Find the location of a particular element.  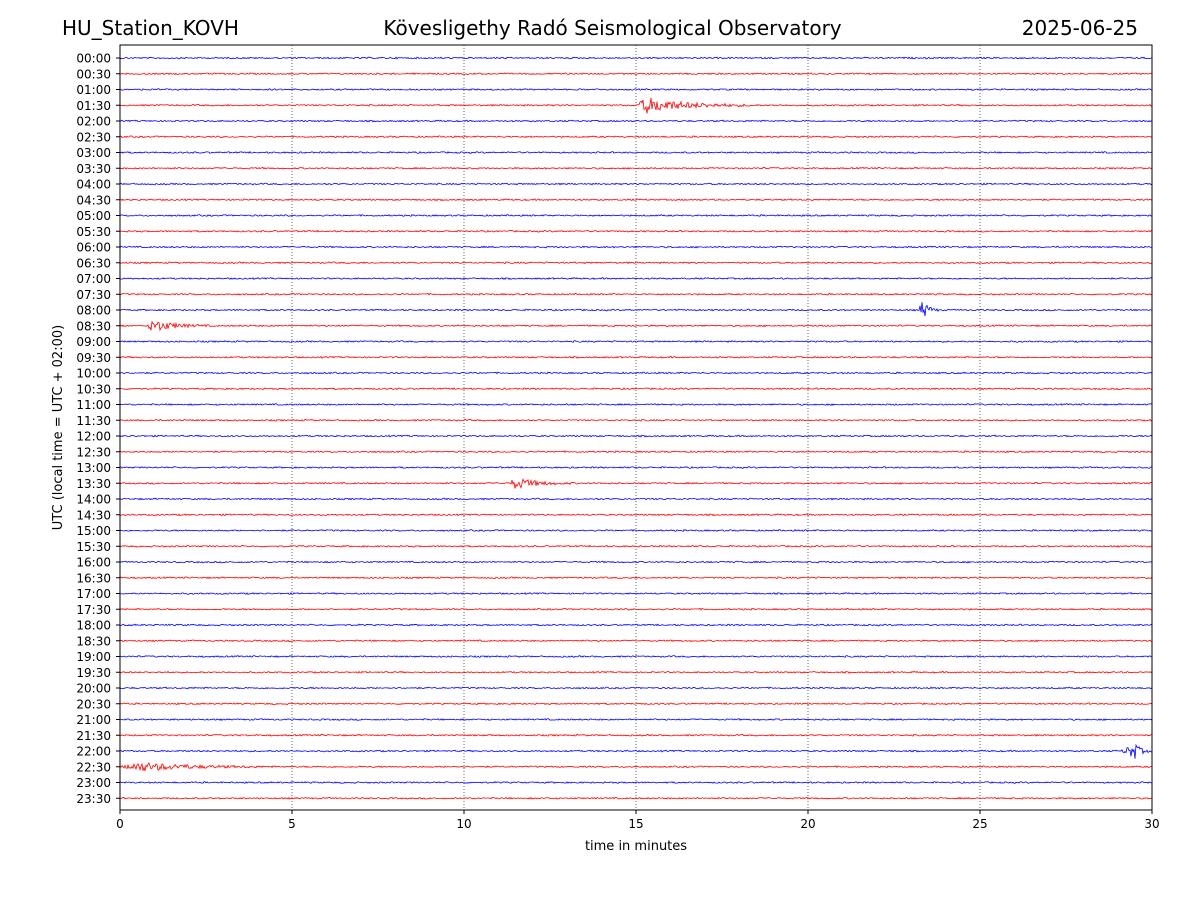

row-label: 18:00 is located at coordinates (93, 626).